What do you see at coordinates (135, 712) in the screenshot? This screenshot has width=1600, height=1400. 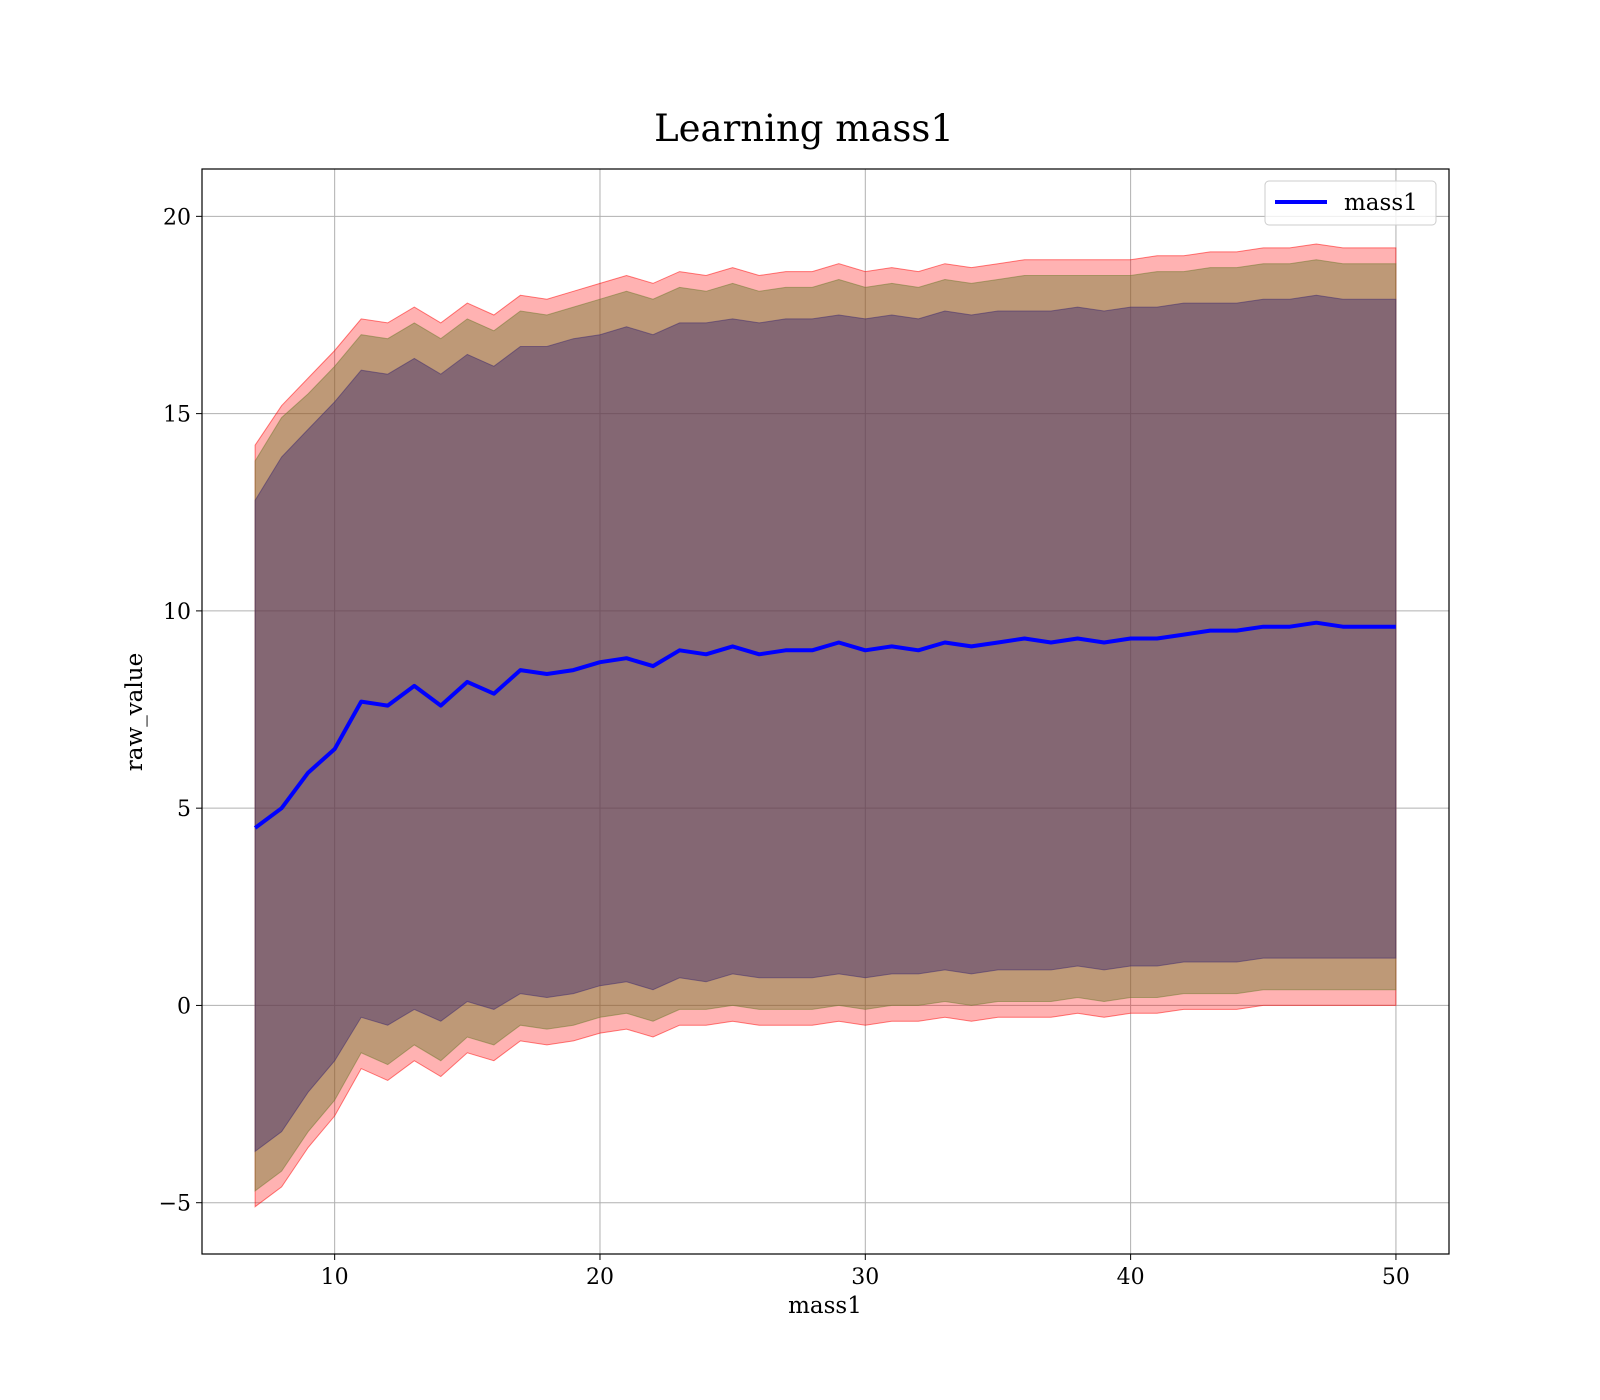 I see `y-axis-label: raw_value` at bounding box center [135, 712].